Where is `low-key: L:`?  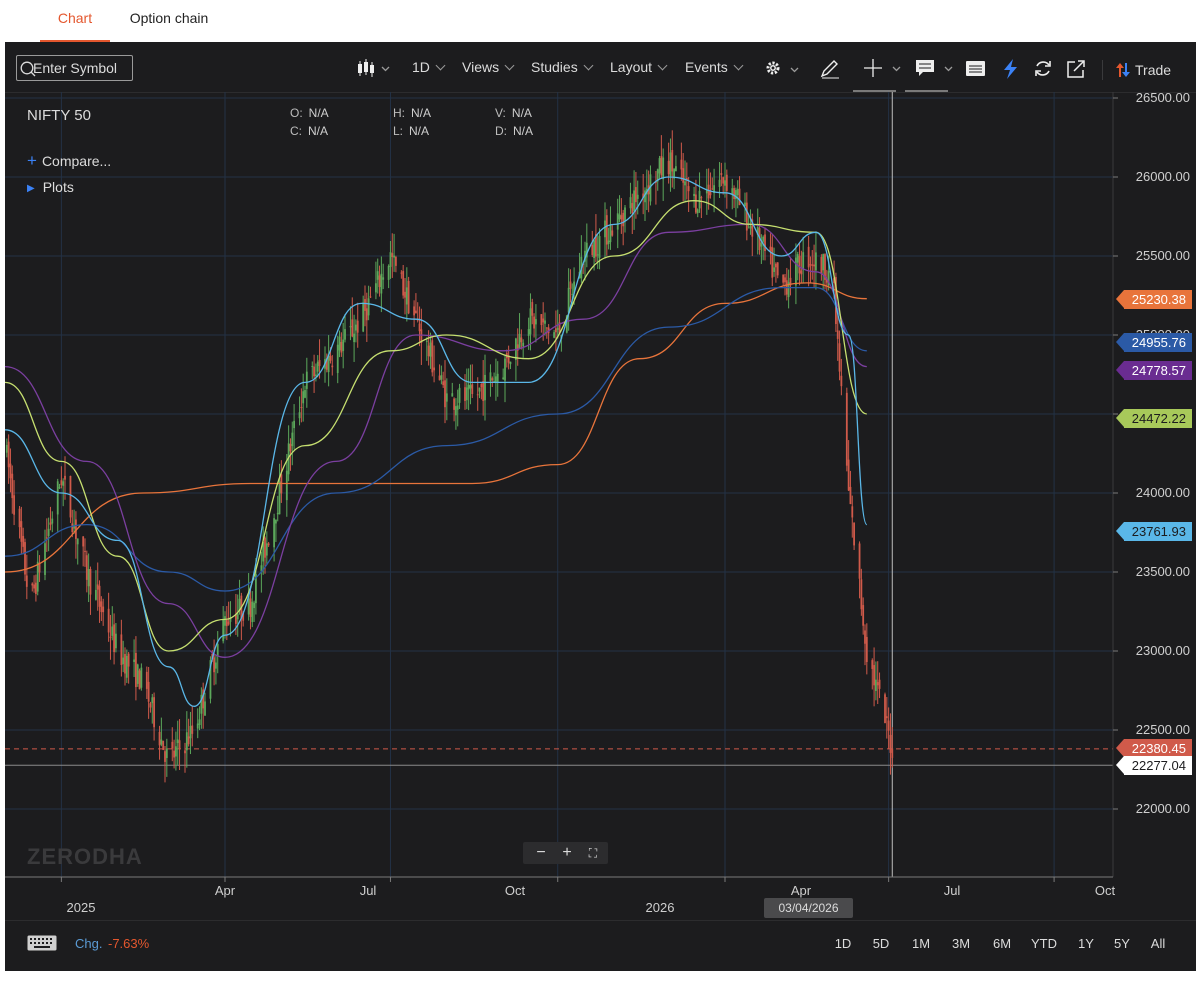 low-key: L: is located at coordinates (398, 131).